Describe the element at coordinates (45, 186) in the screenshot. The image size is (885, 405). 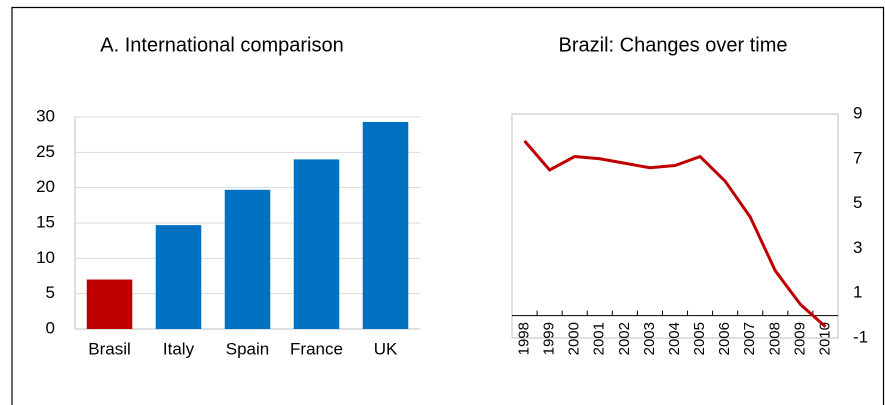
I see `y-tick-label: 20` at that location.